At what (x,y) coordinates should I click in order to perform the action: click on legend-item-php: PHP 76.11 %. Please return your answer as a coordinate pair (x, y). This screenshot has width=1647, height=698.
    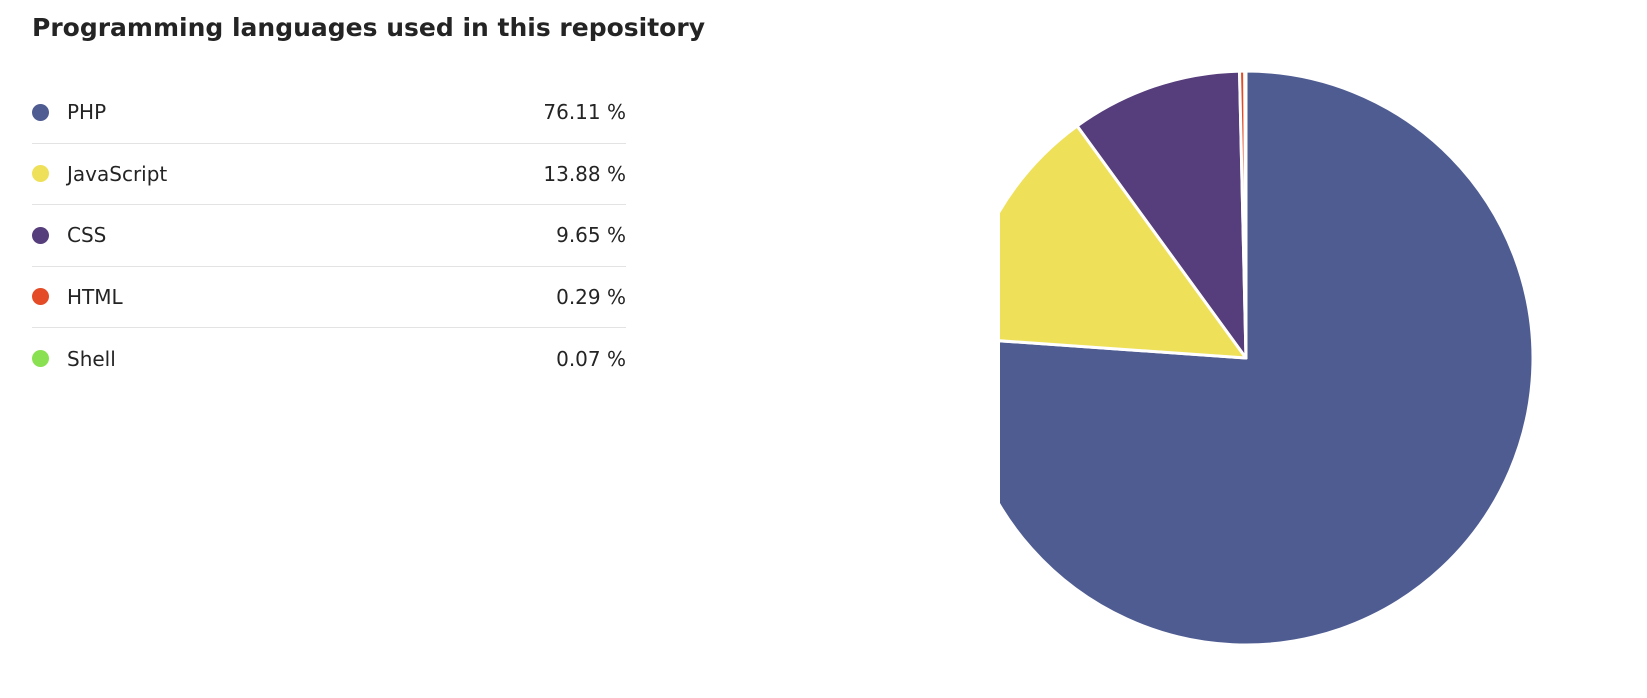
    Looking at the image, I should click on (329, 113).